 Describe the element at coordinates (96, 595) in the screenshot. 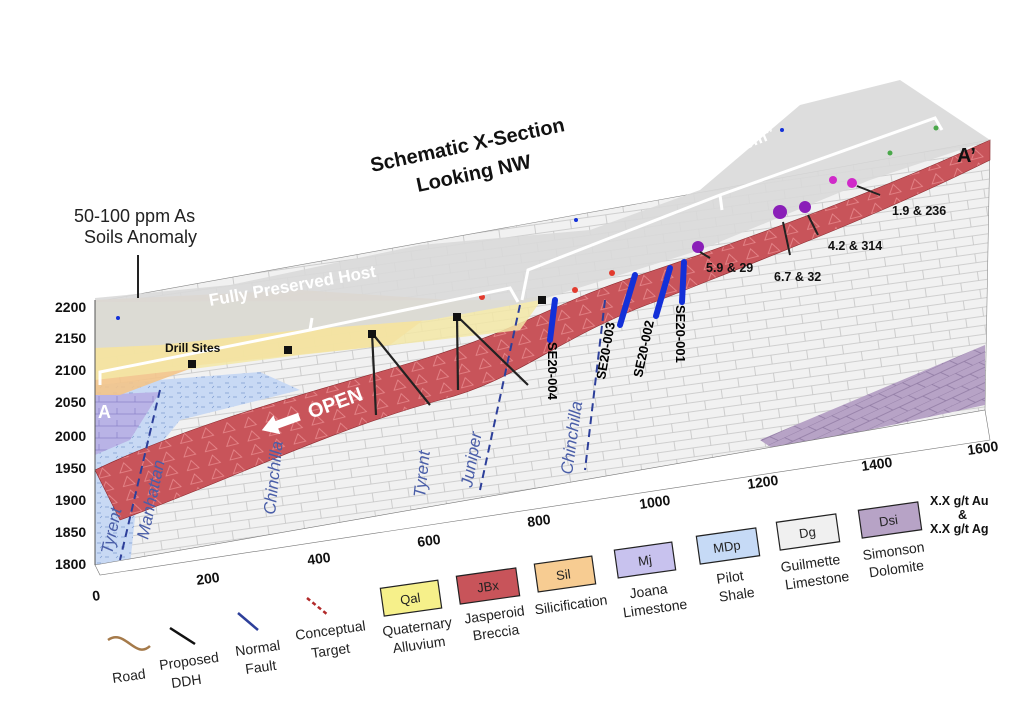

I see `distance-tick: 0` at that location.